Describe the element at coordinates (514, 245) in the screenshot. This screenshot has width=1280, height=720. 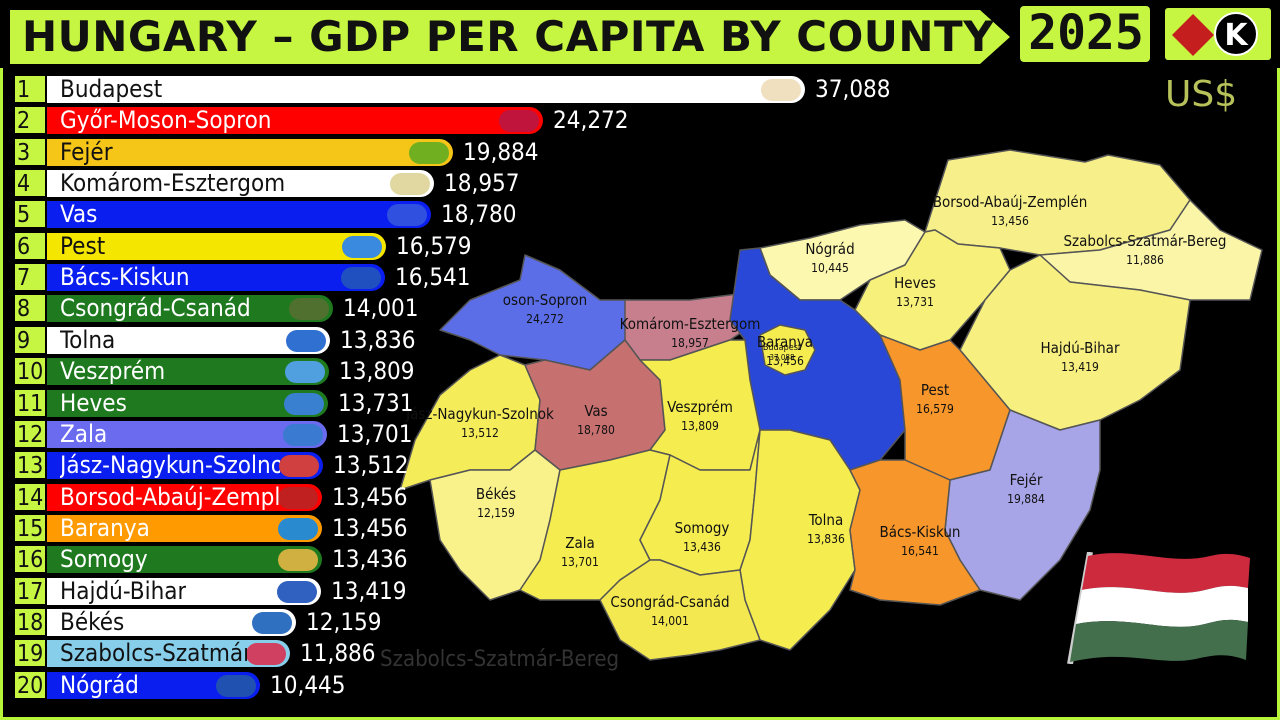
I see `bar-row: 6 Pest 16,579` at that location.